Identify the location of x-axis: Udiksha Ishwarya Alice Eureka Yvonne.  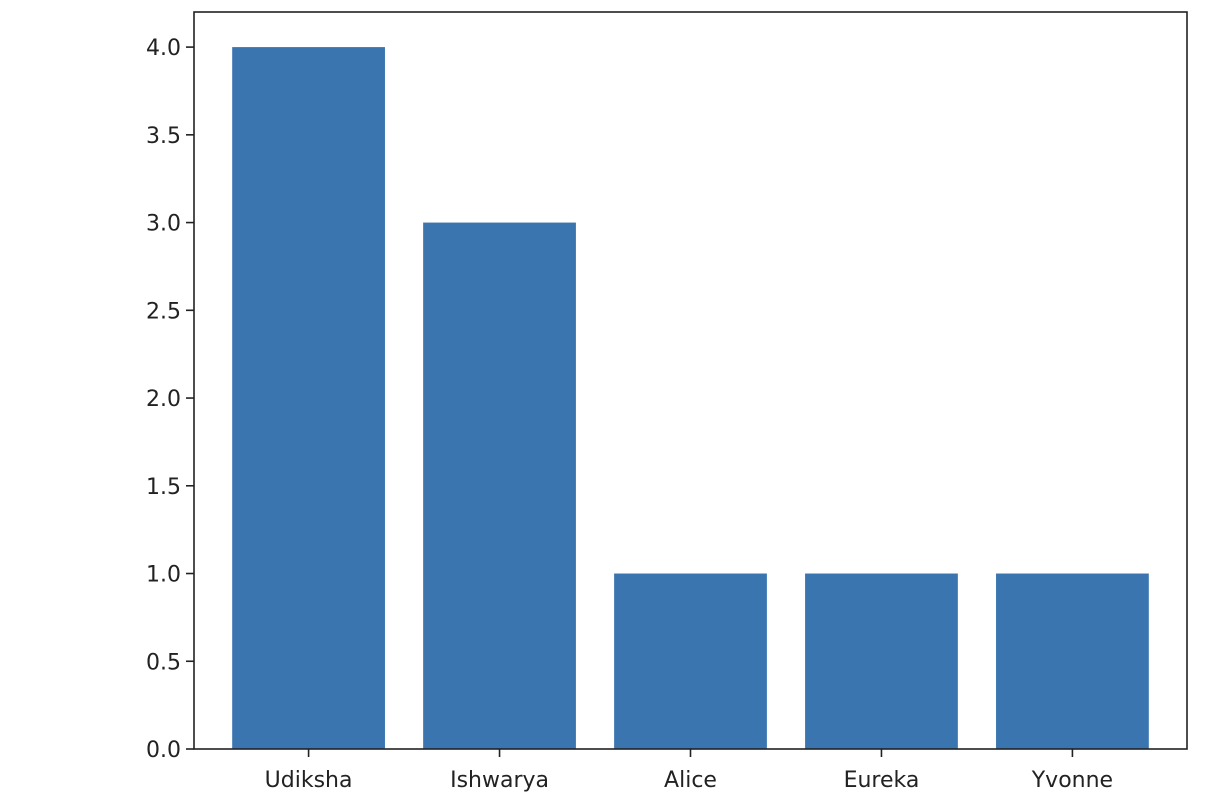
(689, 771).